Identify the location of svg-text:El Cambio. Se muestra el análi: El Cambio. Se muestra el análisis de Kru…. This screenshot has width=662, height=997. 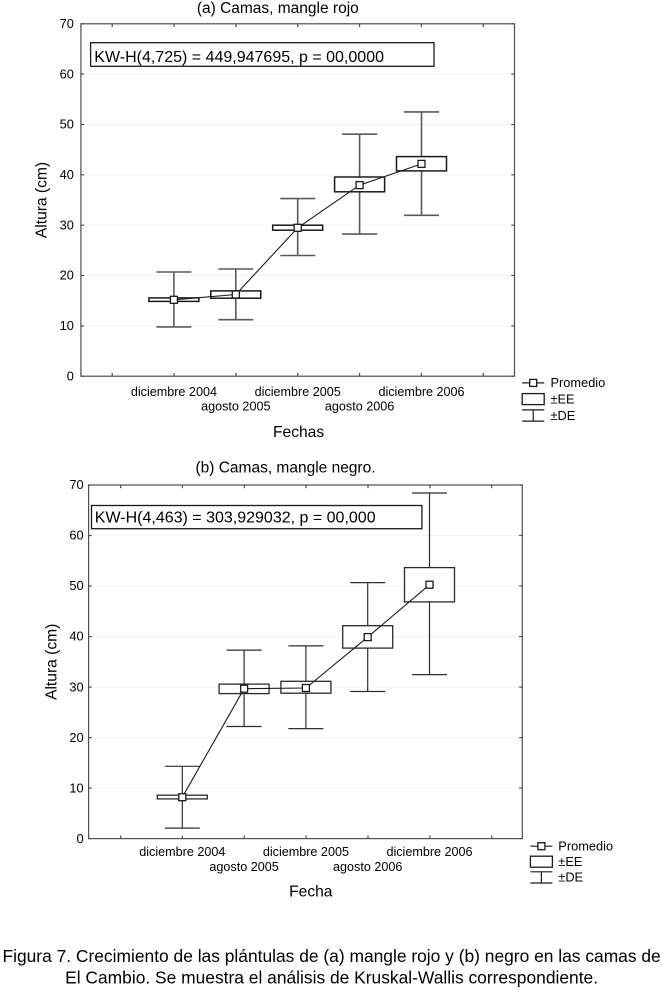
(331, 978).